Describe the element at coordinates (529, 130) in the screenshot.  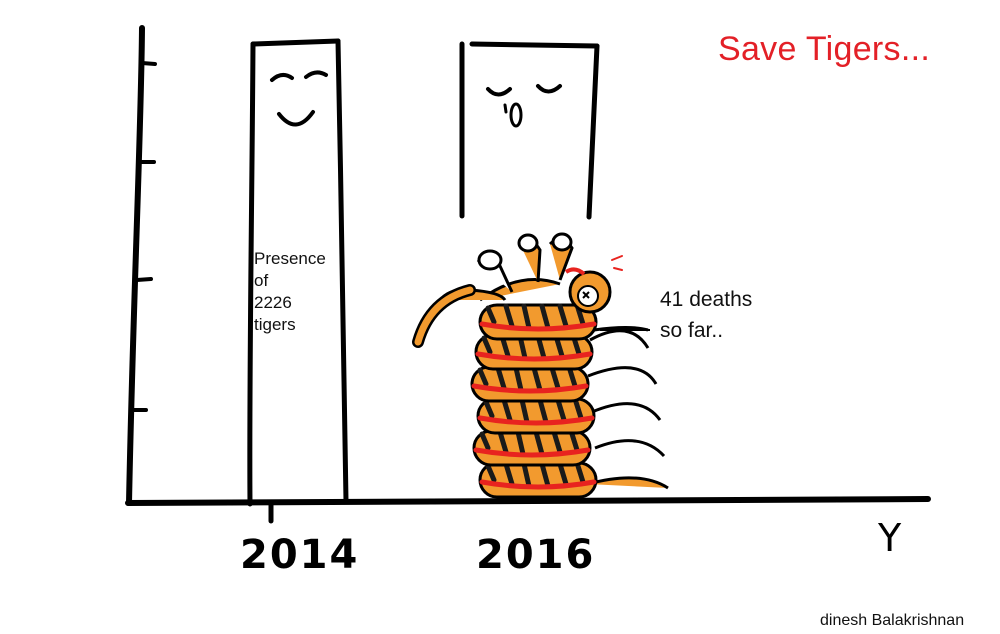
I see `bar-2016` at that location.